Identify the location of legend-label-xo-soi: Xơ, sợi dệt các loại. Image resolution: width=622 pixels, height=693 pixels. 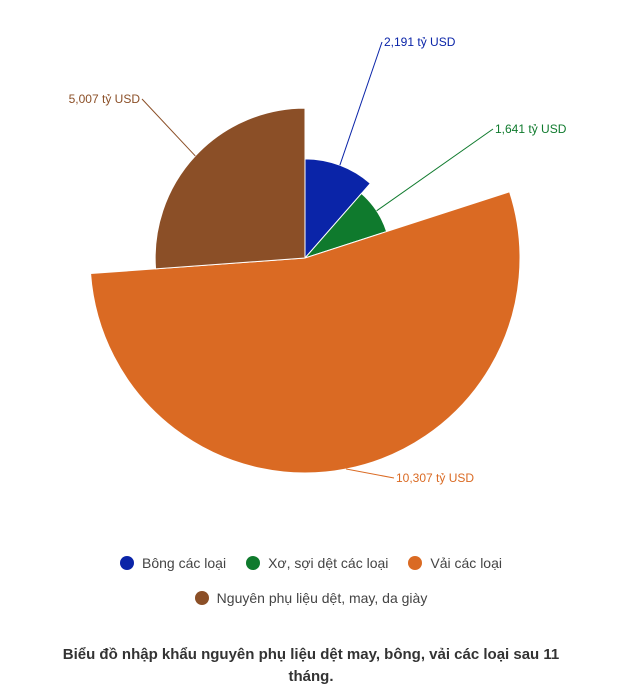
(328, 563).